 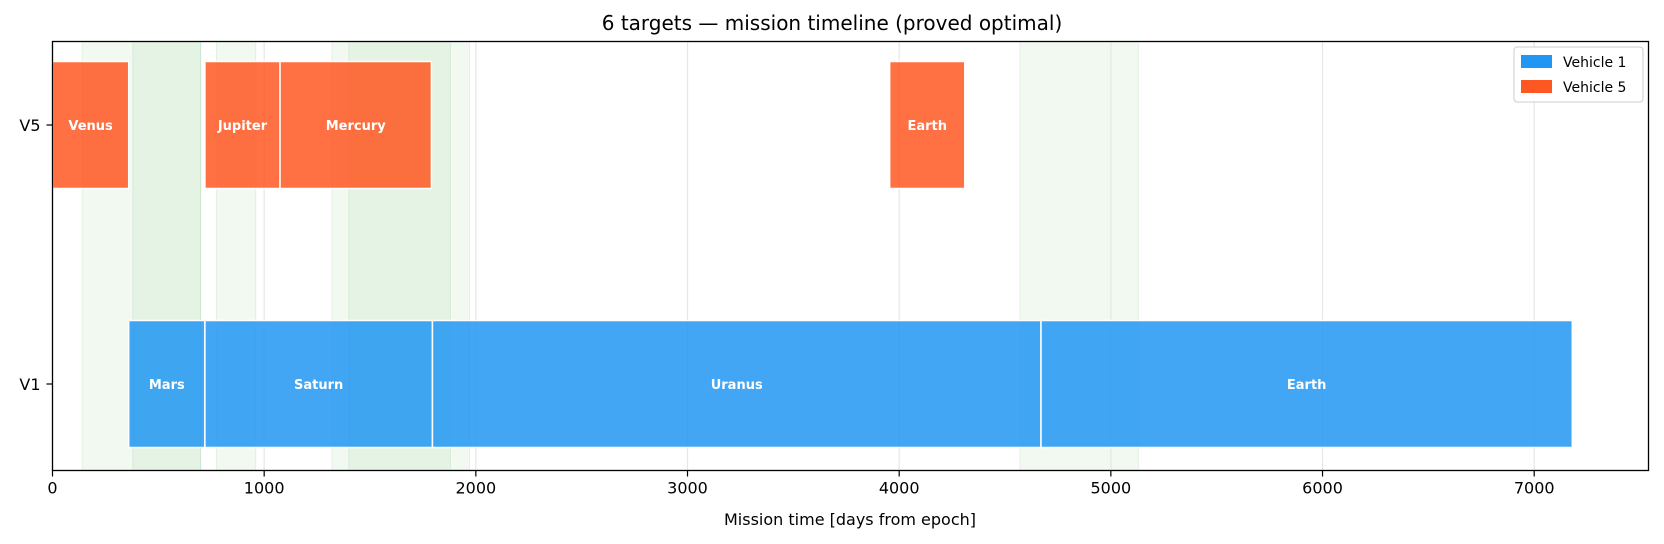 I want to click on y-tick-label-v5: V5, so click(x=29, y=125).